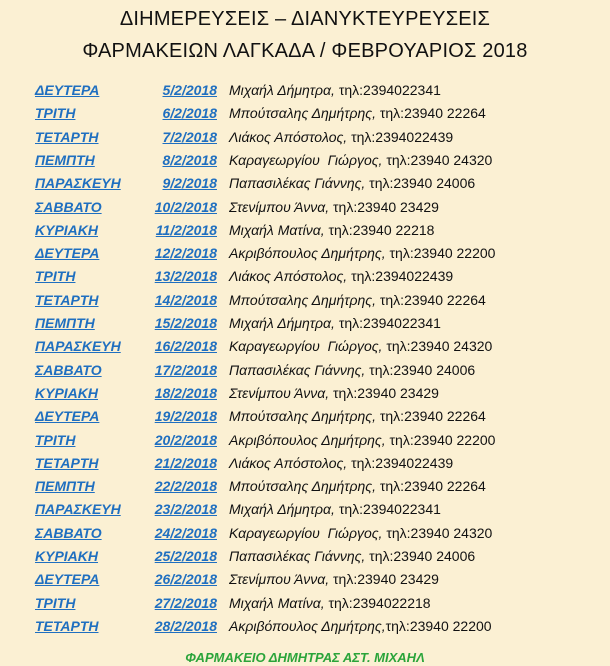 The height and width of the screenshot is (666, 610). What do you see at coordinates (282, 509) in the screenshot?
I see `pharmacist-name: Μιχαήλ Δήμητρα,` at bounding box center [282, 509].